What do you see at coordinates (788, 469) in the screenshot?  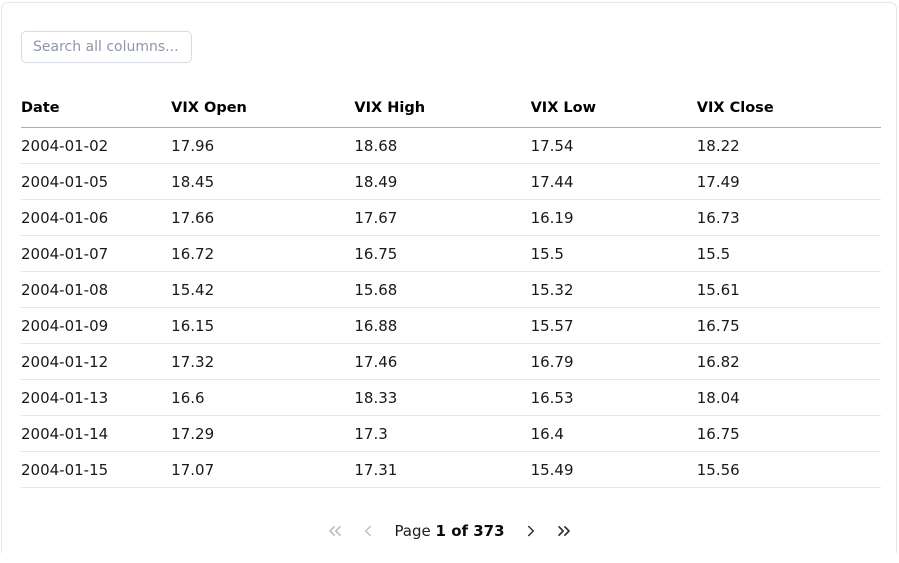 I see `table-cell: 15.56` at bounding box center [788, 469].